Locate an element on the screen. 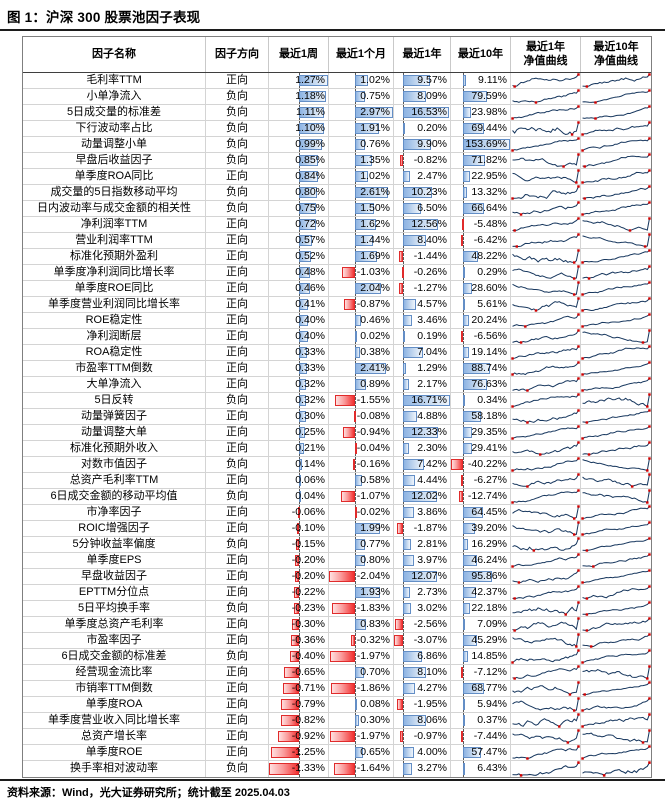  return-1y-cell: 2.17% is located at coordinates (422, 384).